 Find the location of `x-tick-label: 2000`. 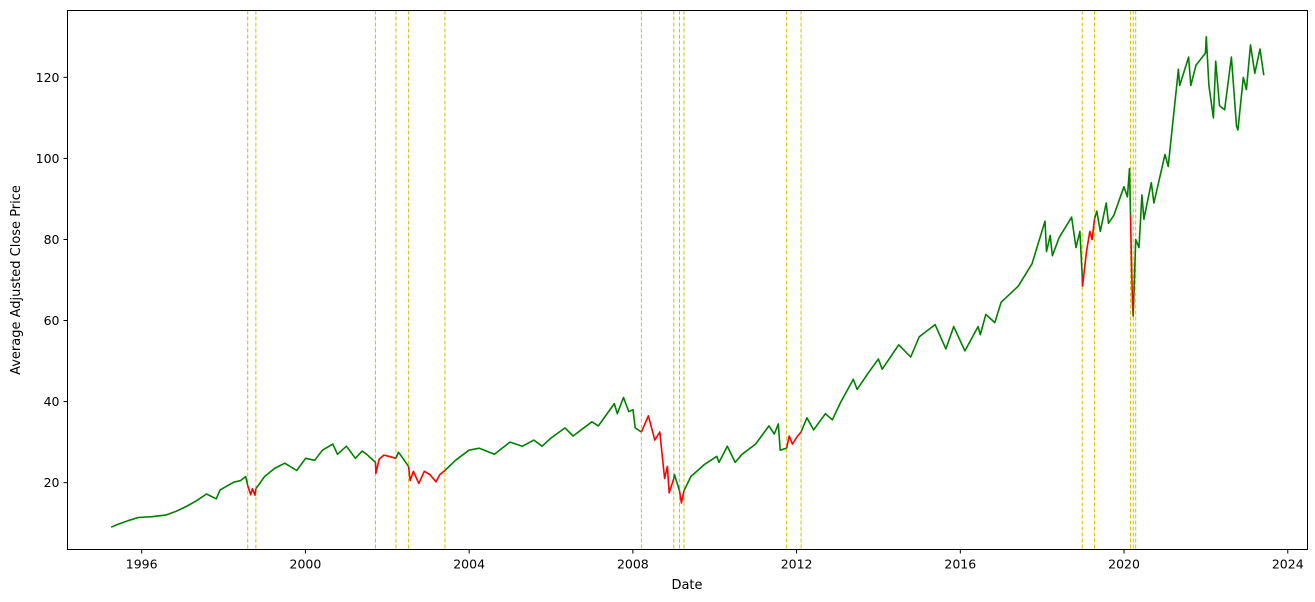

x-tick-label: 2000 is located at coordinates (306, 564).